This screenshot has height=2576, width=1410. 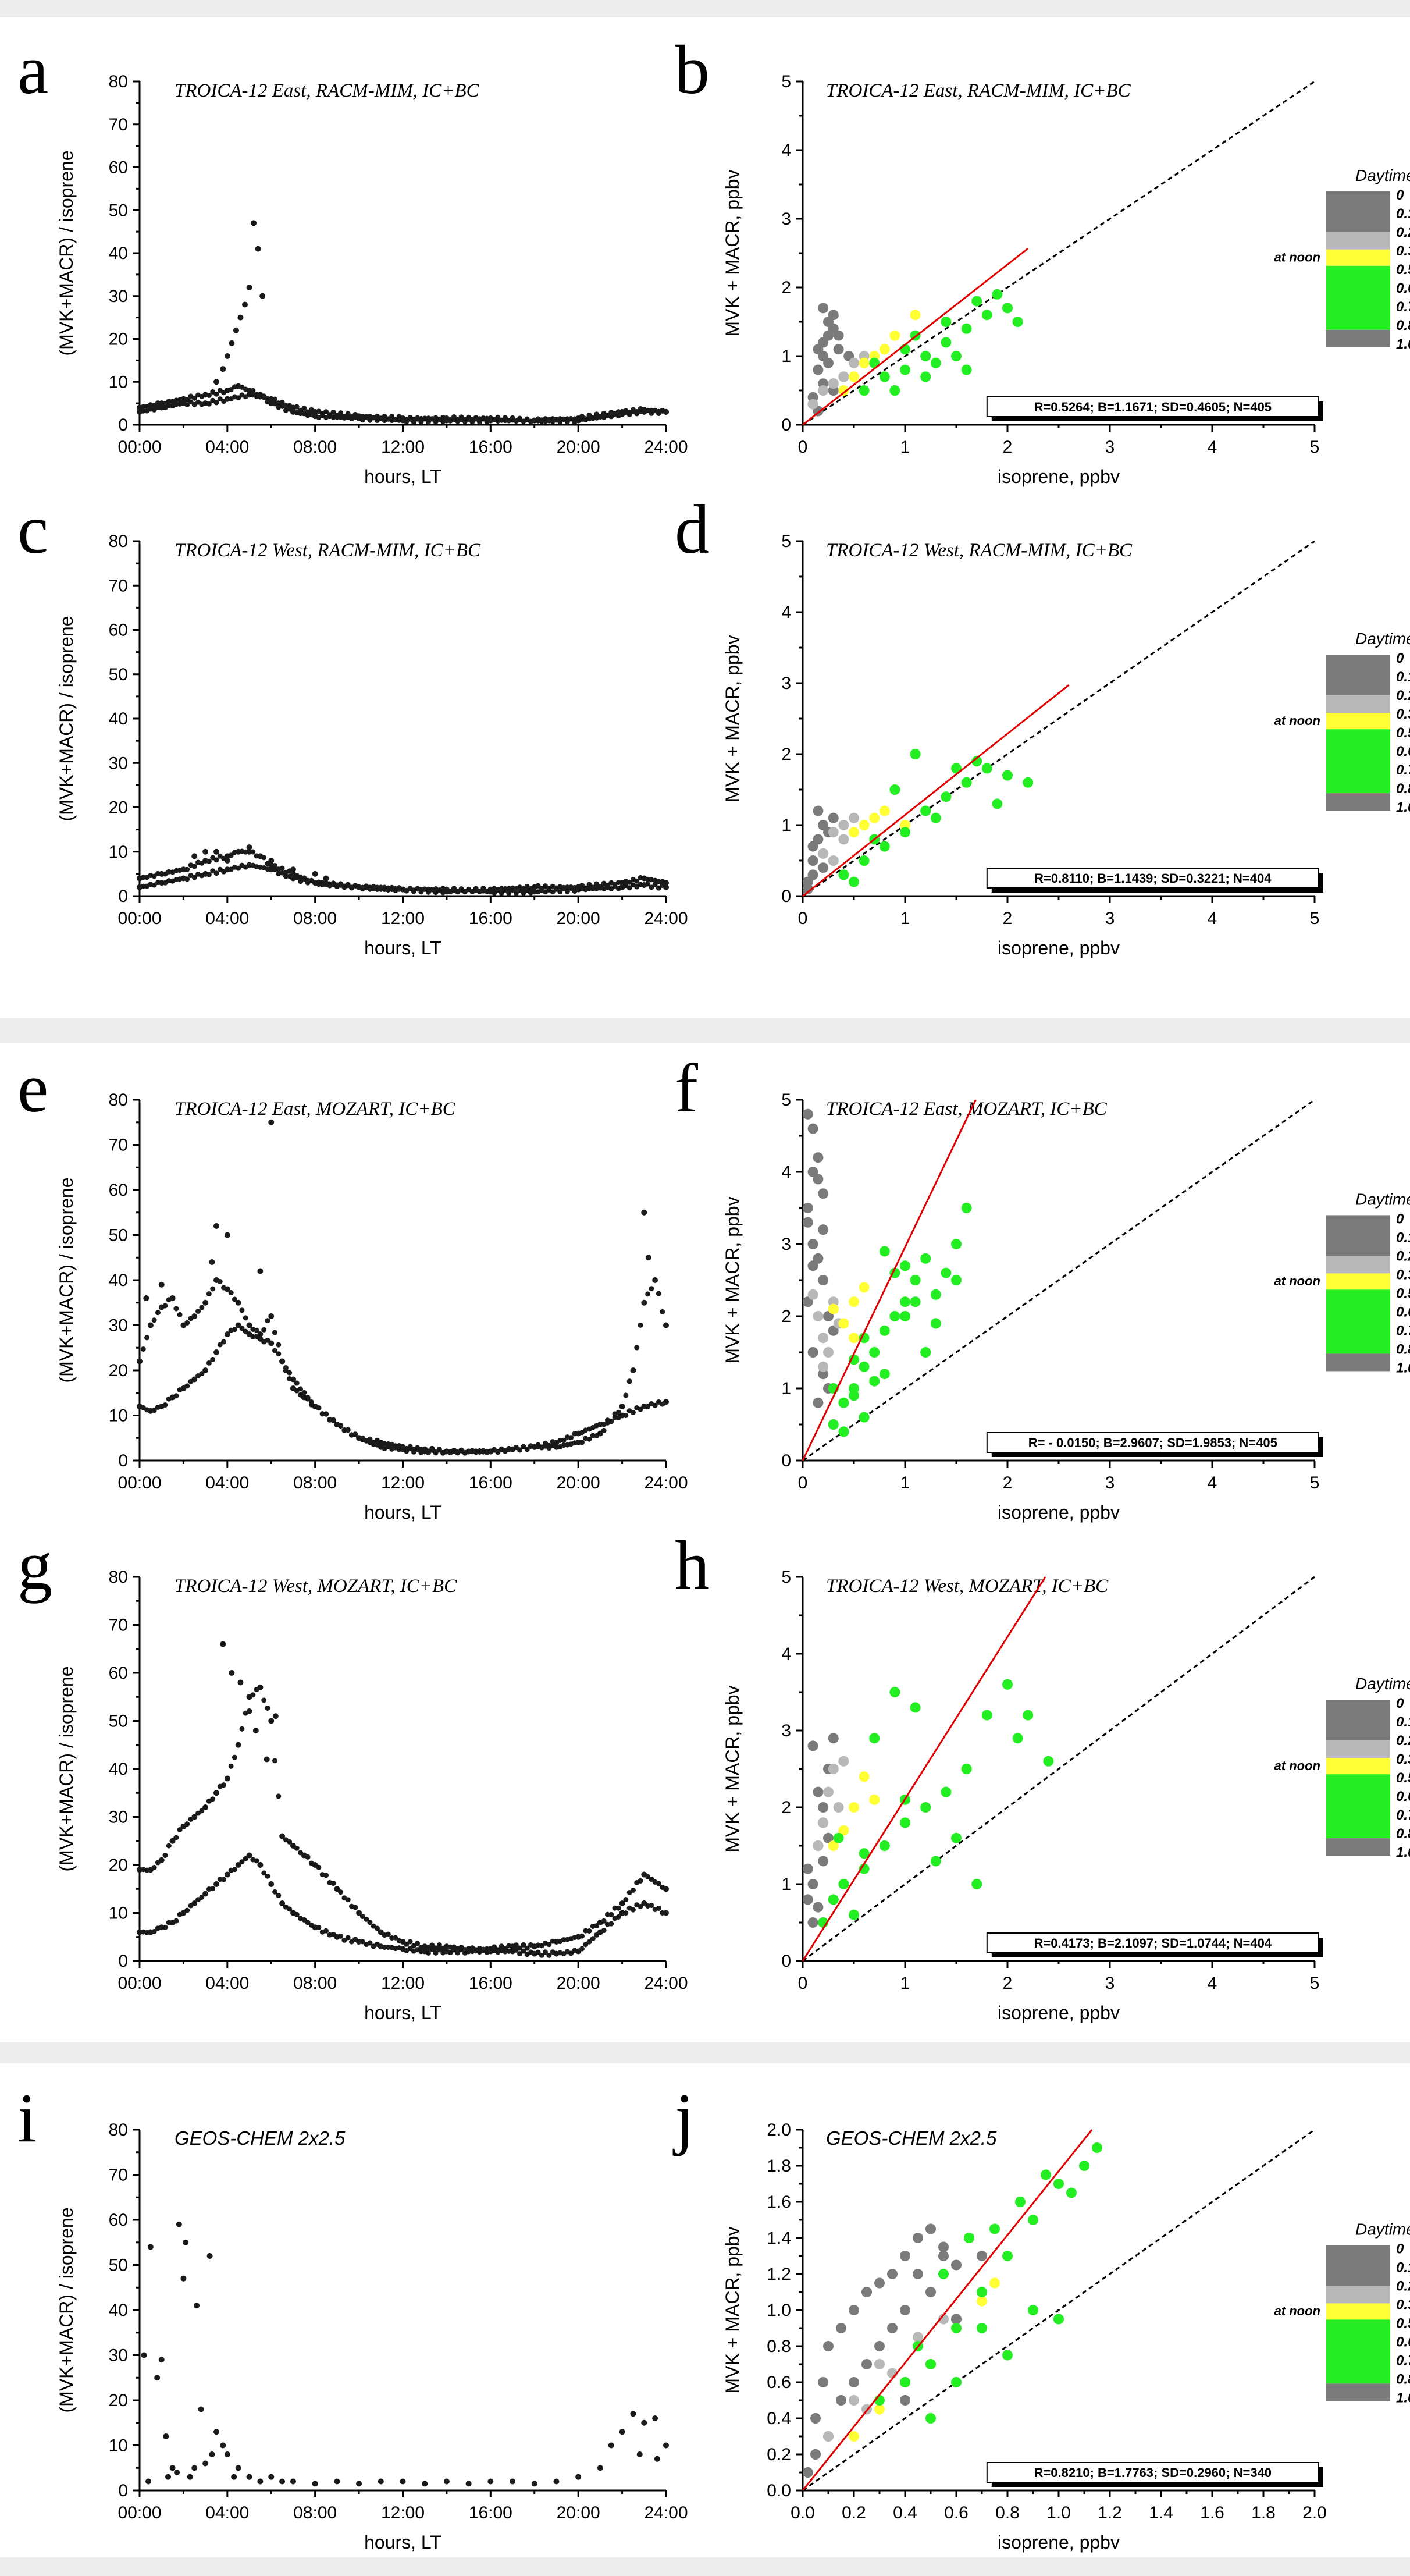 What do you see at coordinates (779, 2418) in the screenshot?
I see `y-tick-label: 0.4` at bounding box center [779, 2418].